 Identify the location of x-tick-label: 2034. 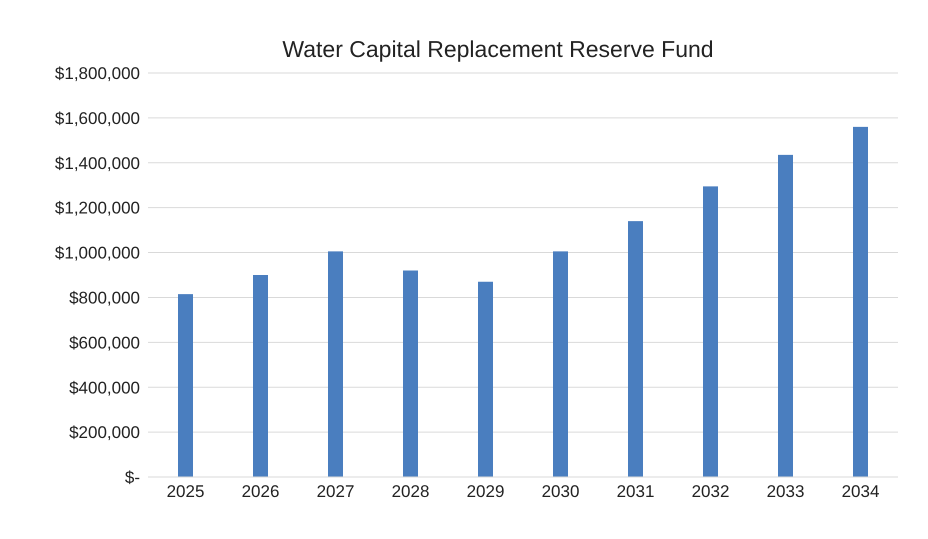
(861, 492).